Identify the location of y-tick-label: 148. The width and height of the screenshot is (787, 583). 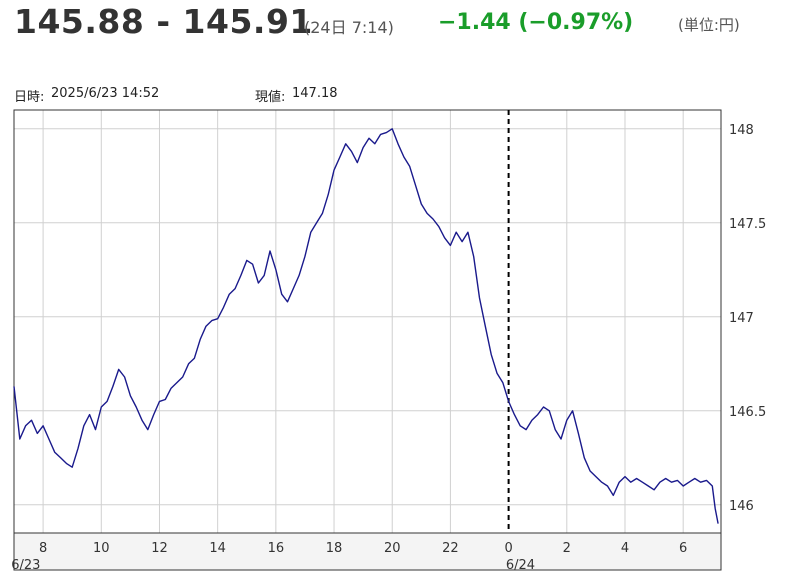
(741, 130).